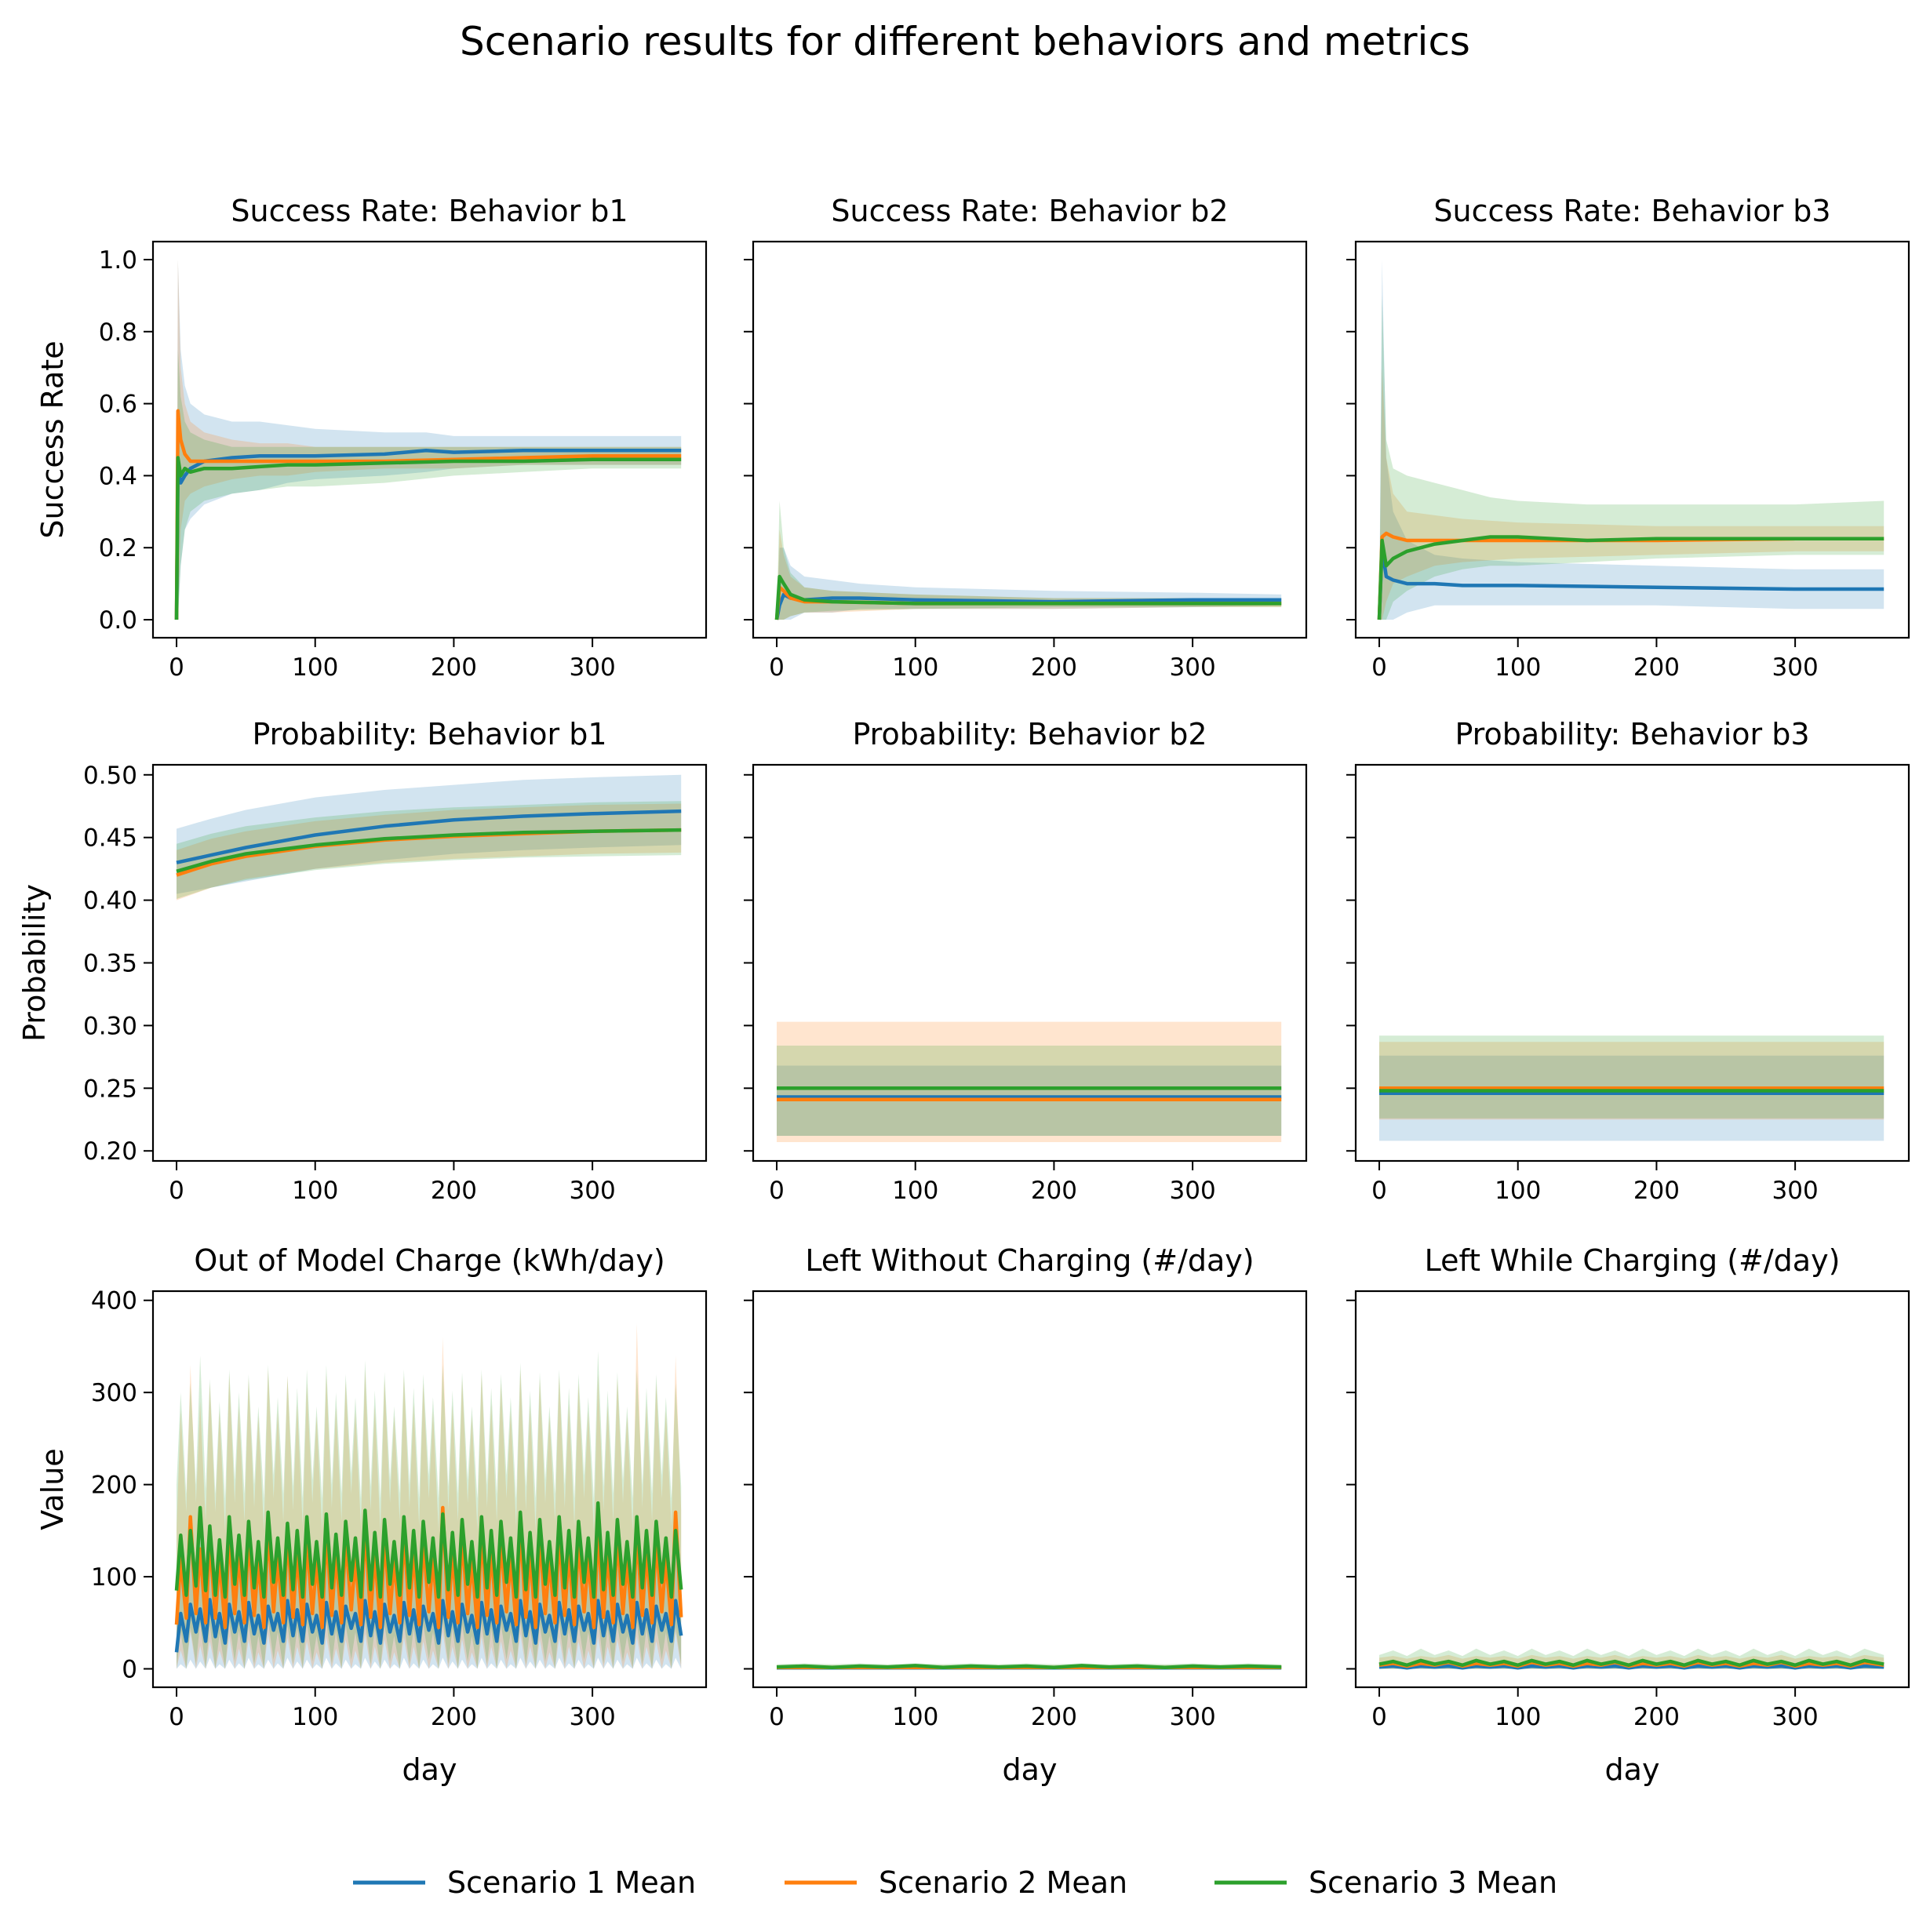 The image size is (1930, 1932). I want to click on y-tick-label: 400, so click(114, 1301).